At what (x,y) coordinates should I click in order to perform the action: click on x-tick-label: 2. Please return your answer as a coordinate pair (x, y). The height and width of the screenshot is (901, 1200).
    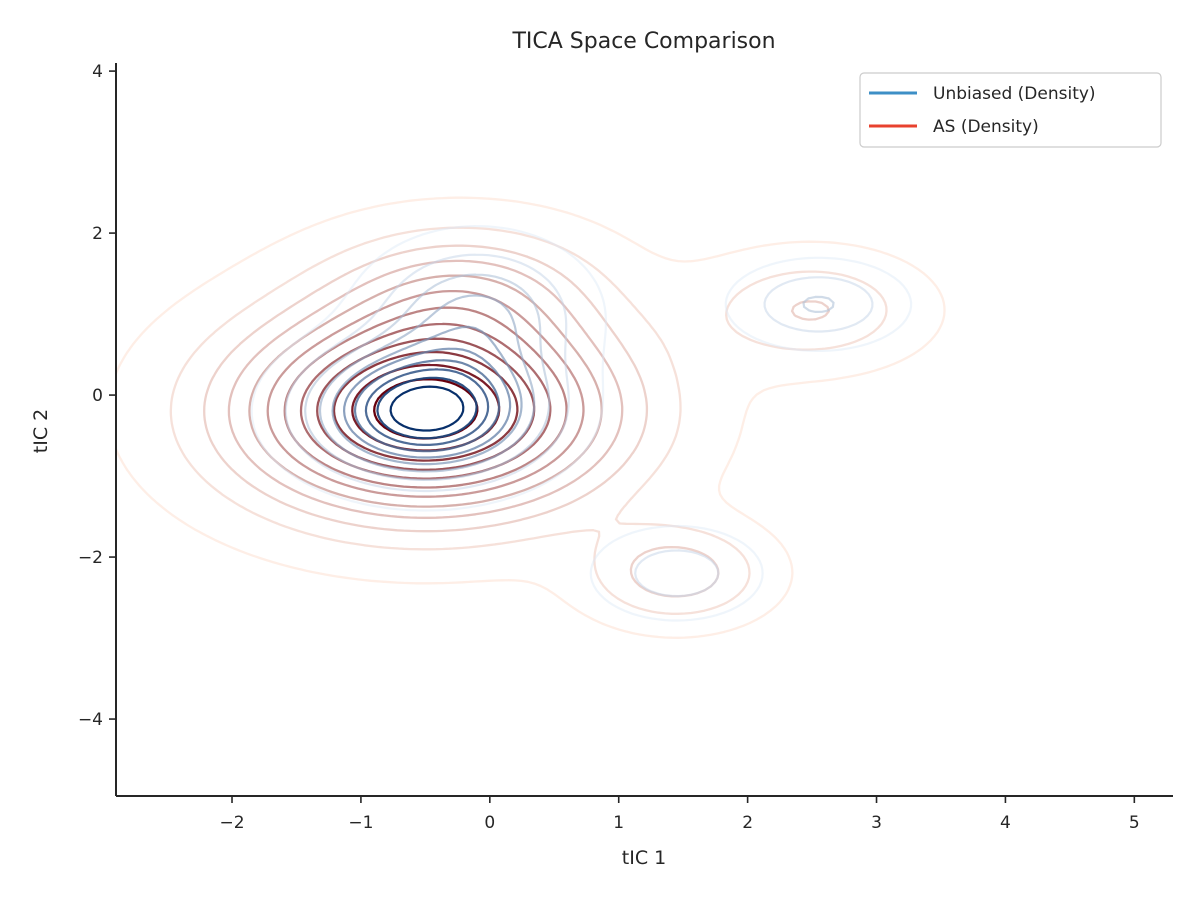
    Looking at the image, I should click on (747, 823).